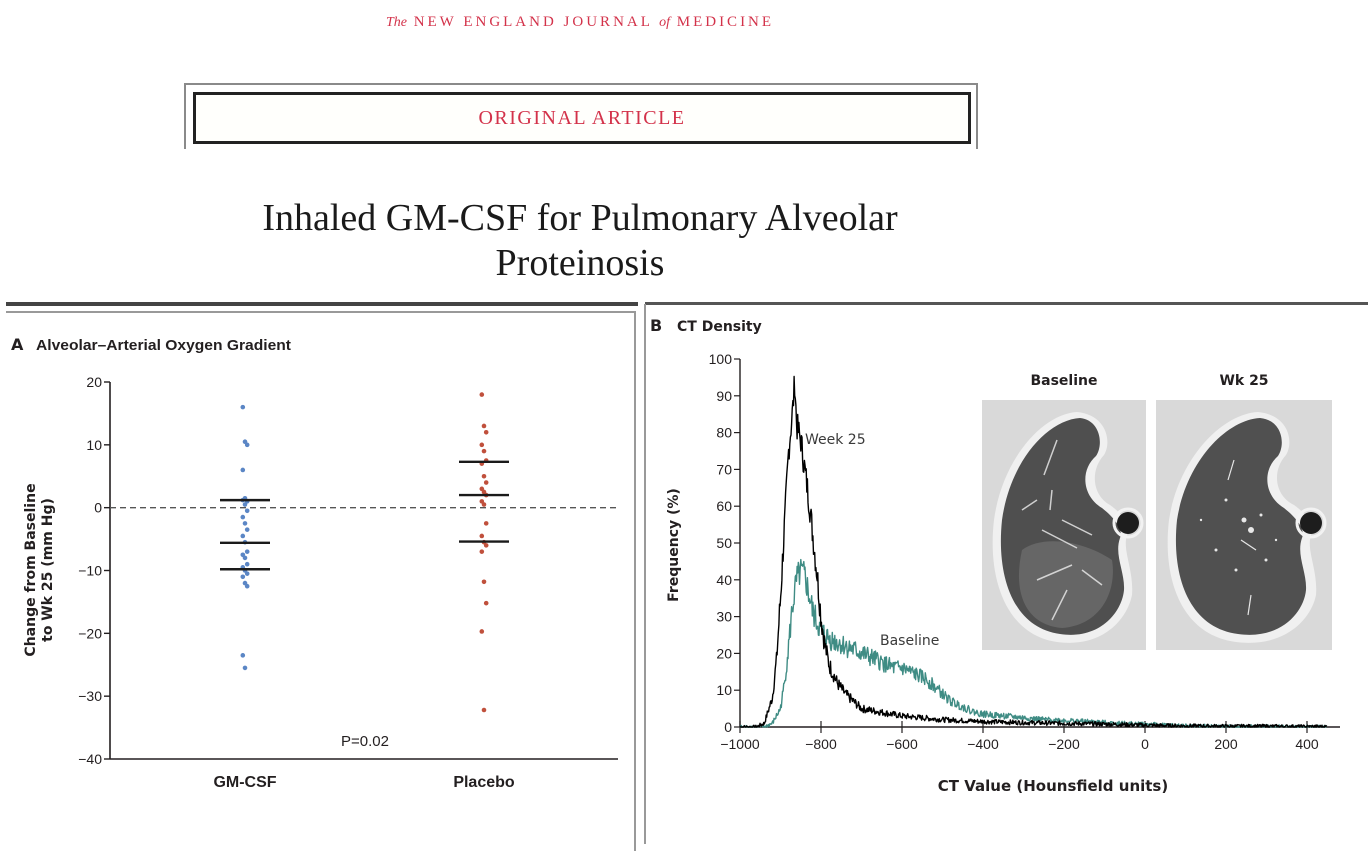  I want to click on panel-a-title: Alveolar–Arterial Oxygen Gradient, so click(163, 345).